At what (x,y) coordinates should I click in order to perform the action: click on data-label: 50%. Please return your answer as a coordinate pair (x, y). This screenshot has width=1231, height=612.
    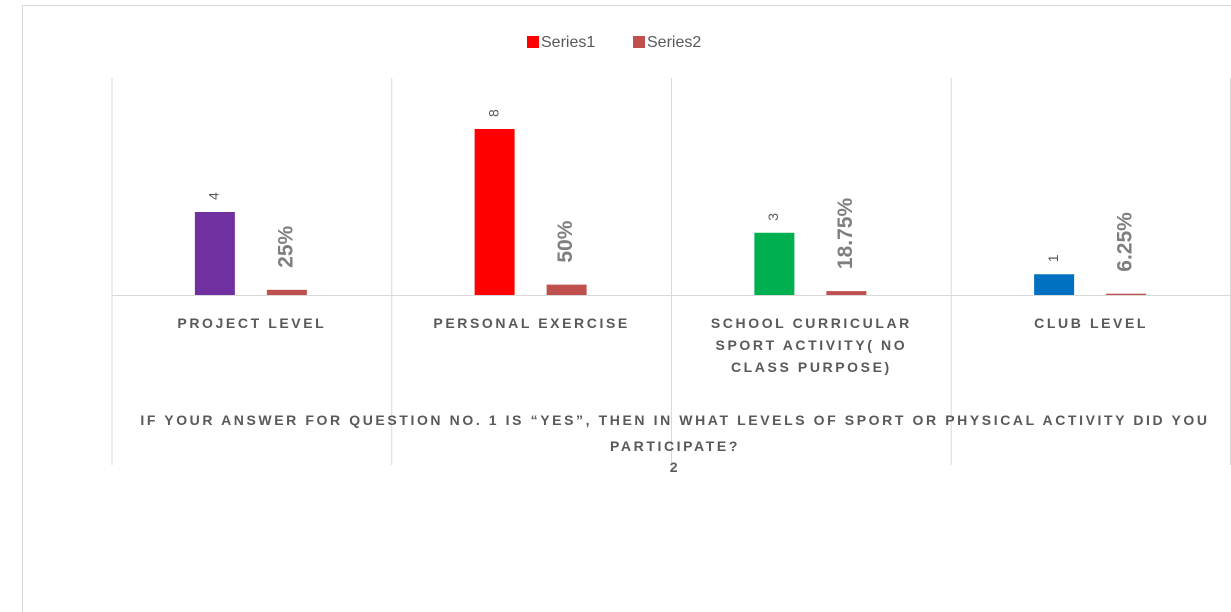
    Looking at the image, I should click on (565, 241).